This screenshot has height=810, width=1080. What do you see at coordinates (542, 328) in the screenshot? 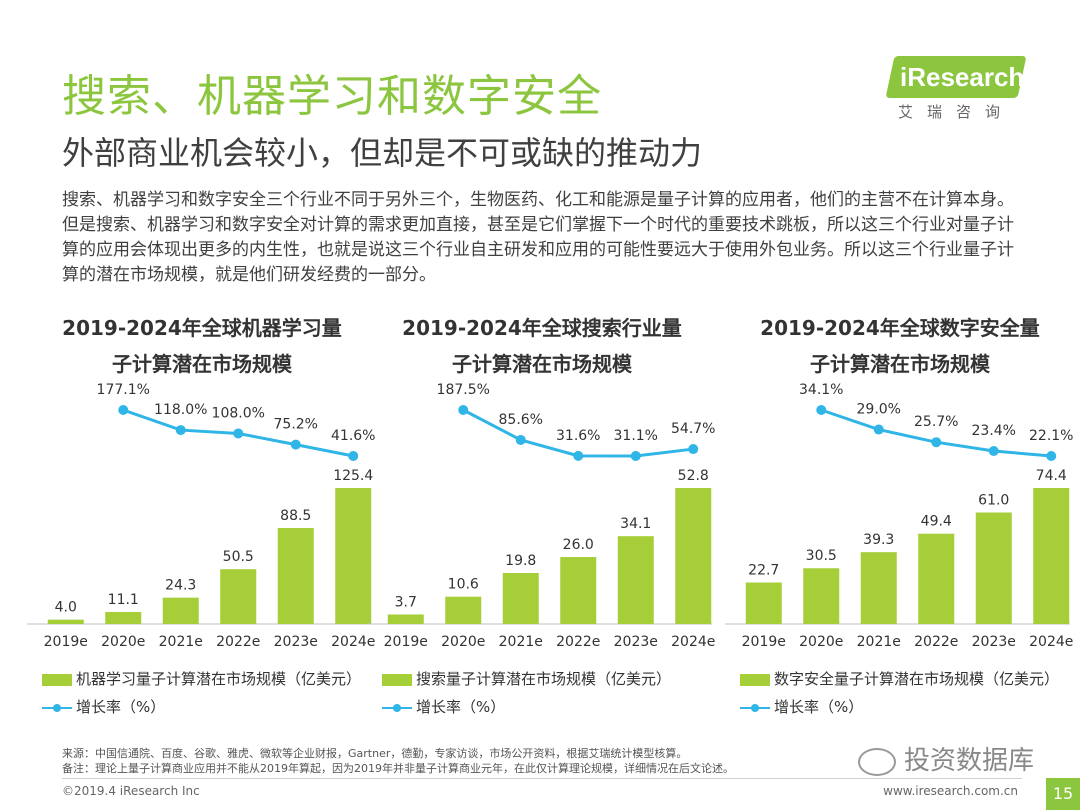
I see `chart-title-line1: 2019-2024年全球搜索行业量` at bounding box center [542, 328].